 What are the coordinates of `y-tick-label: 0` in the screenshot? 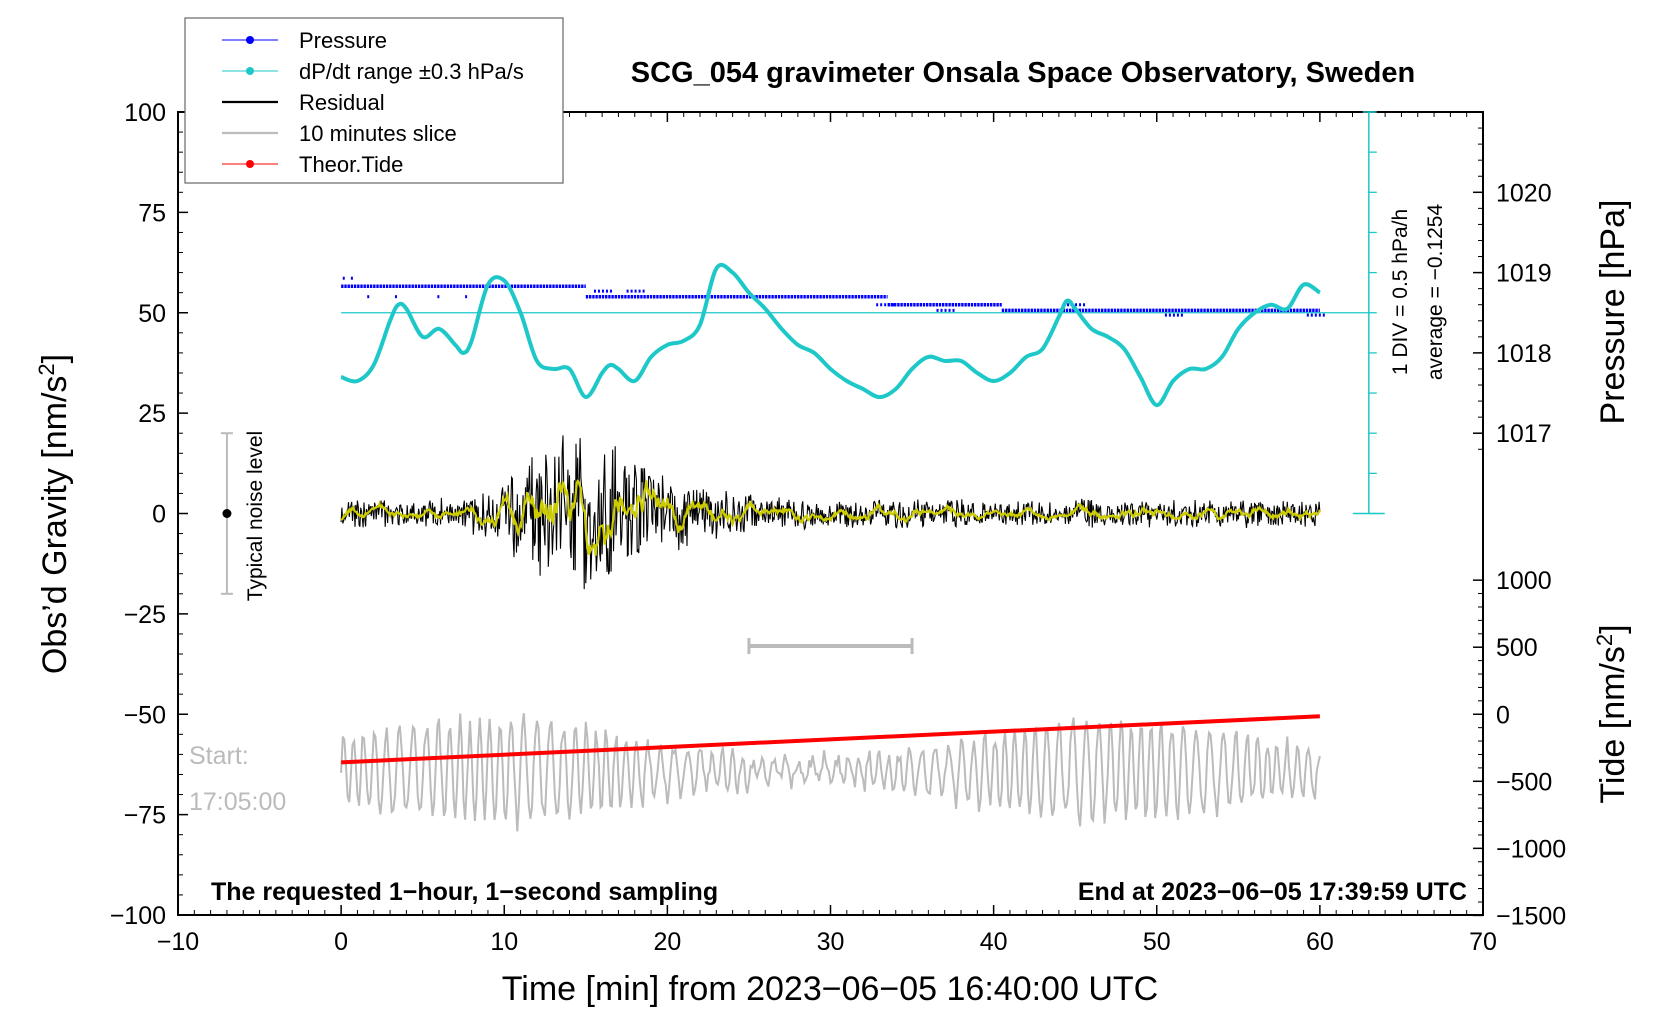 It's located at (159, 515).